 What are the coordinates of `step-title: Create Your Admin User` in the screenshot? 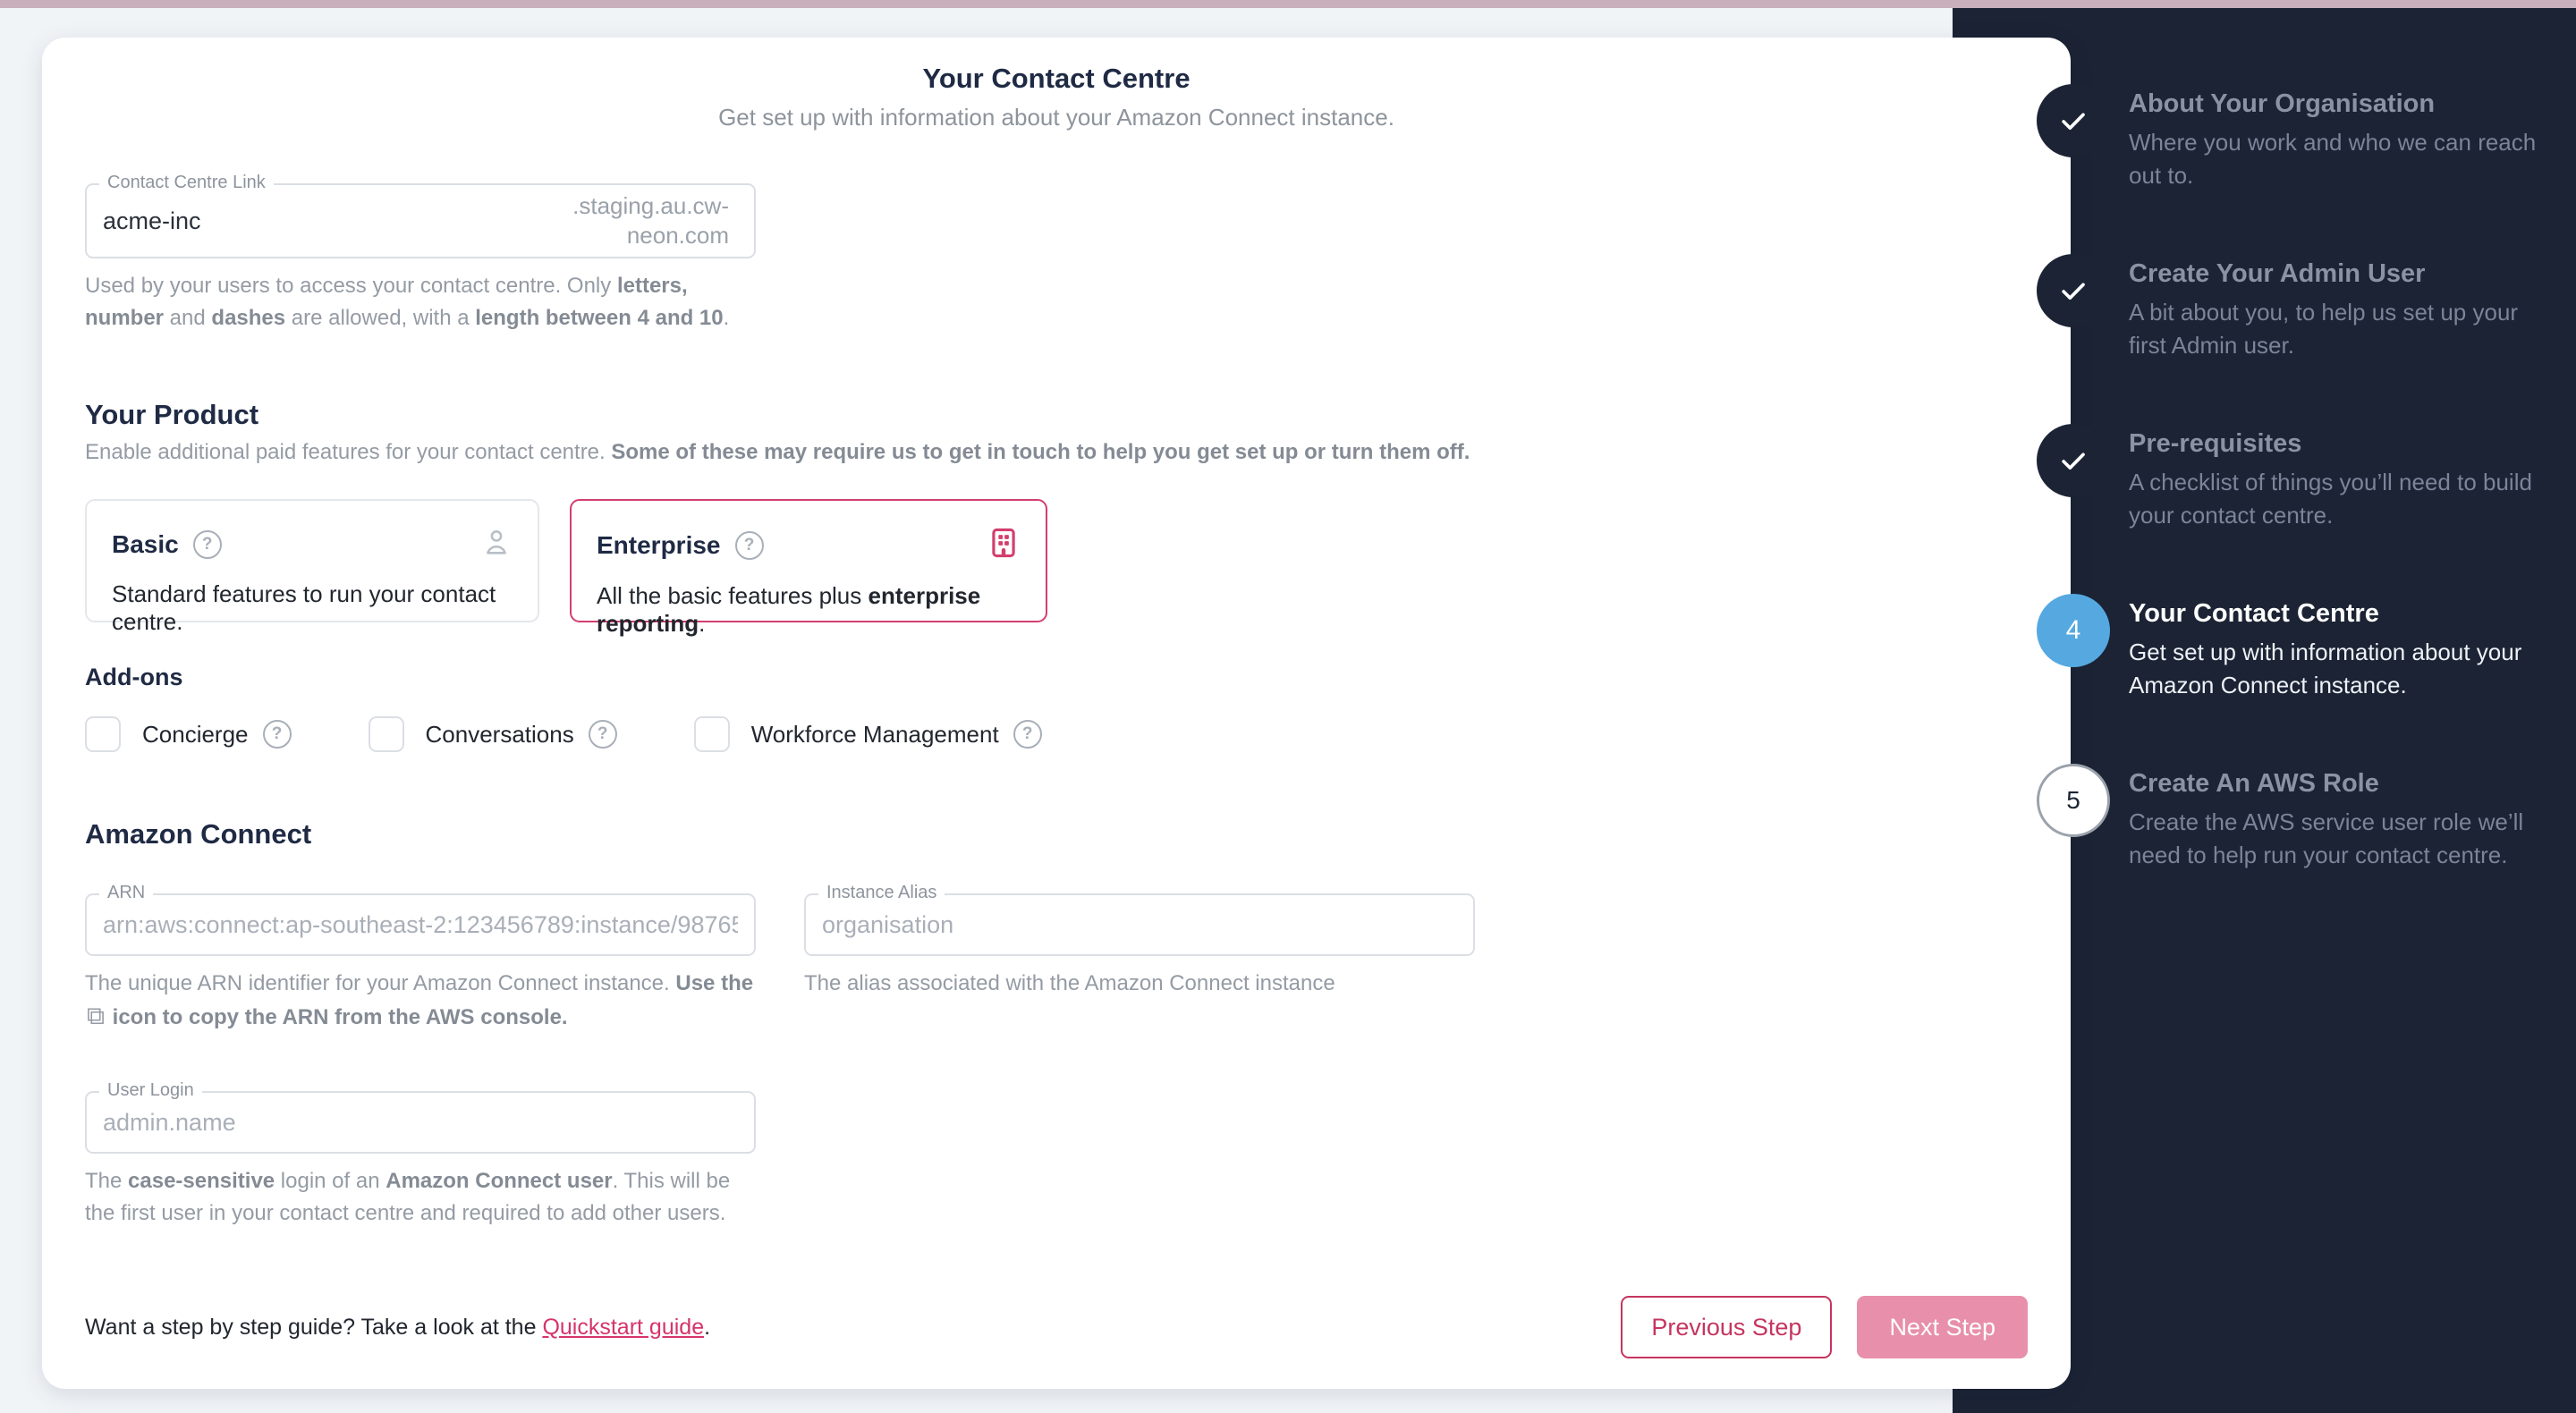 It's located at (2277, 273).